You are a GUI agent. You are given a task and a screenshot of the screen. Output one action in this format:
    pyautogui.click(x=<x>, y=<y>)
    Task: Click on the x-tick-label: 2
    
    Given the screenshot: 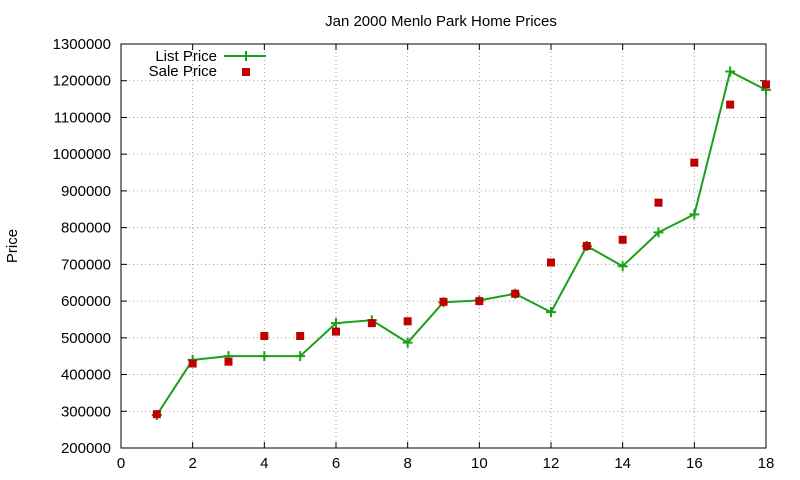 What is the action you would take?
    pyautogui.click(x=192, y=463)
    